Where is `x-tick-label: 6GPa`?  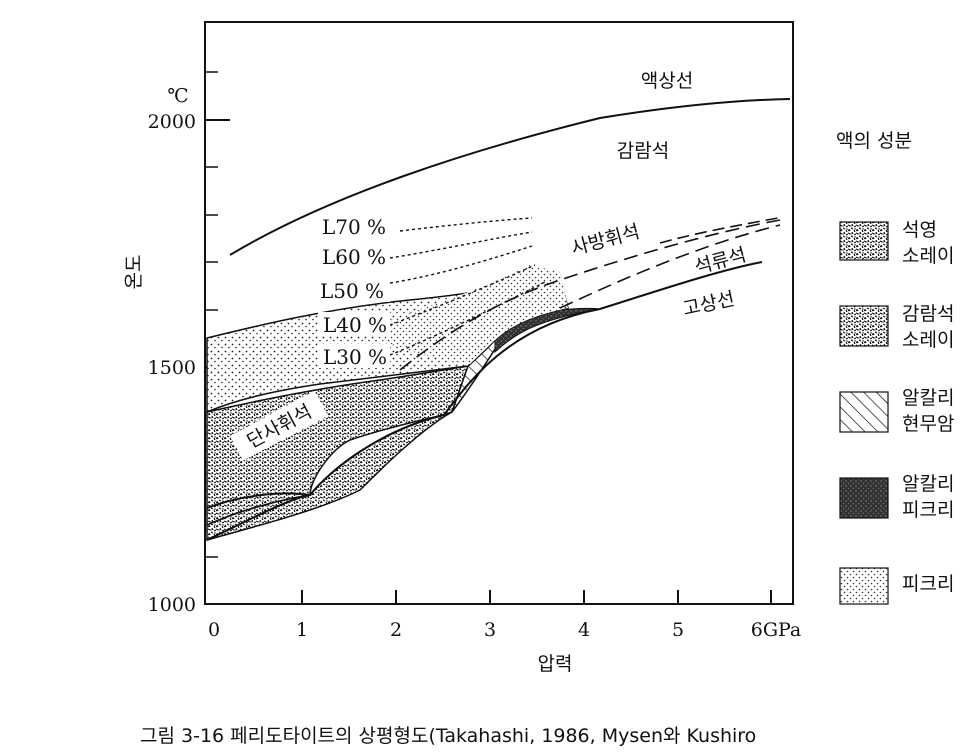
x-tick-label: 6GPa is located at coordinates (776, 630).